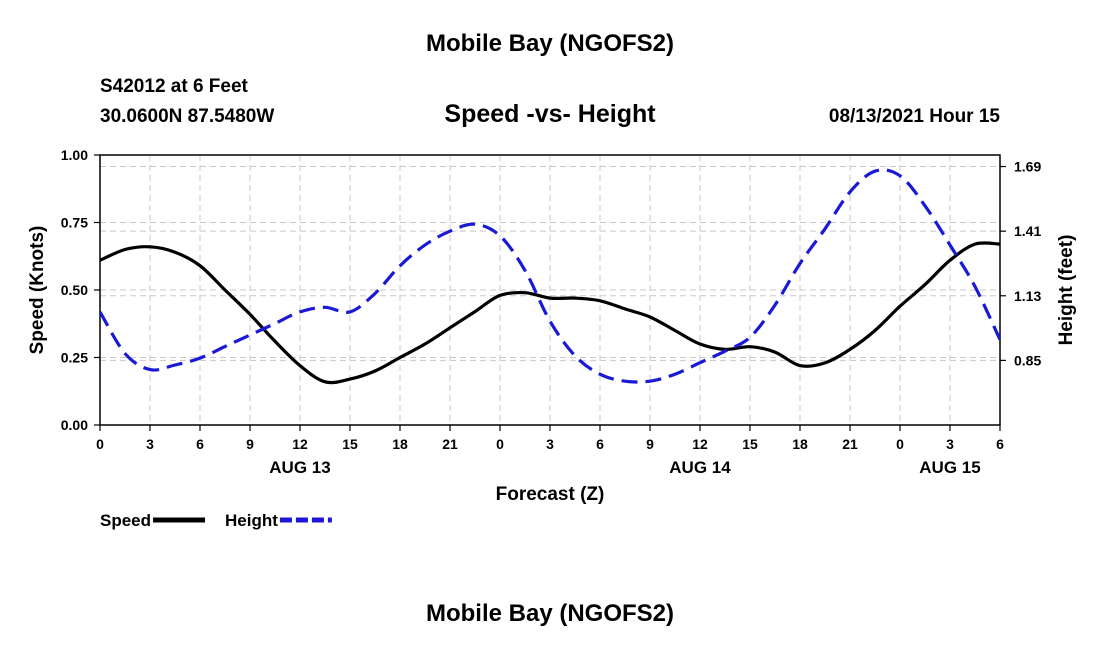 The width and height of the screenshot is (1100, 650). What do you see at coordinates (187, 116) in the screenshot?
I see `coords-label: 30.0600N 87.5480W` at bounding box center [187, 116].